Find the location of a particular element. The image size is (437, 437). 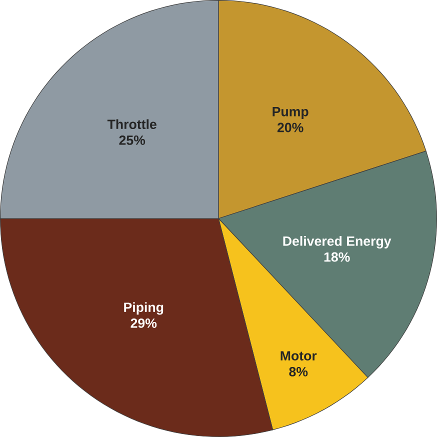

data-label: 29% is located at coordinates (143, 323).